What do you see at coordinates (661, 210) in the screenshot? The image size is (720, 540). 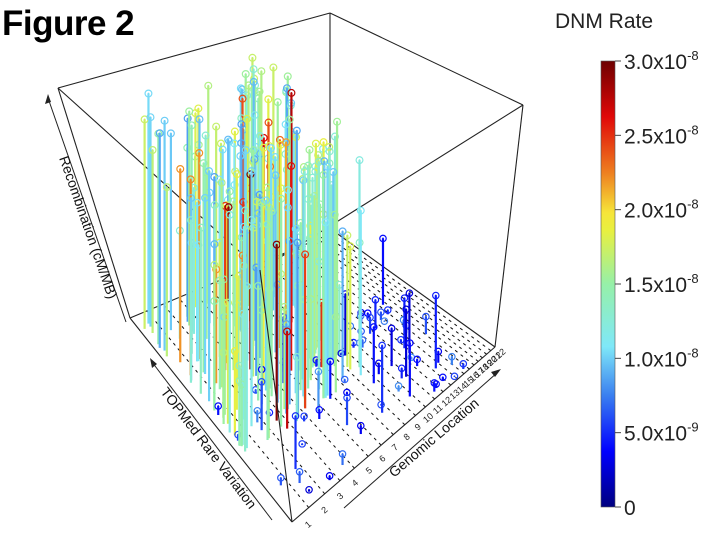 I see `colorbar-tick-label: 2.0x10⁻⁸` at bounding box center [661, 210].